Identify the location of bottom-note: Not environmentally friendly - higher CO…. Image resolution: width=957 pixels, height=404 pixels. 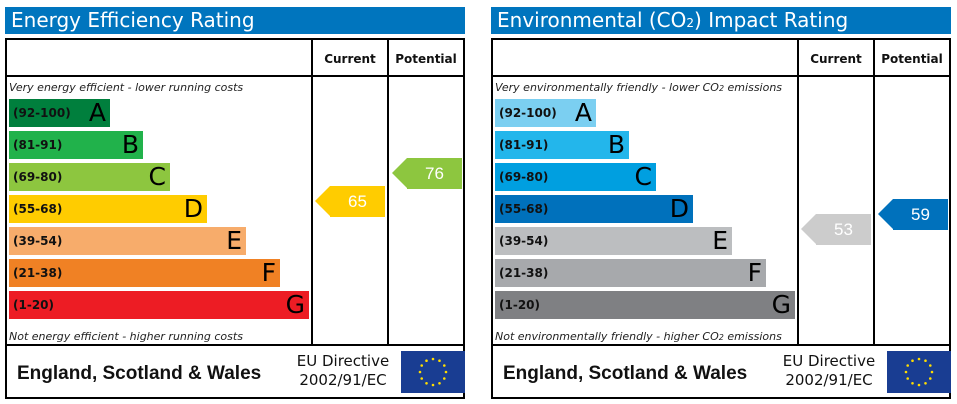
(638, 336).